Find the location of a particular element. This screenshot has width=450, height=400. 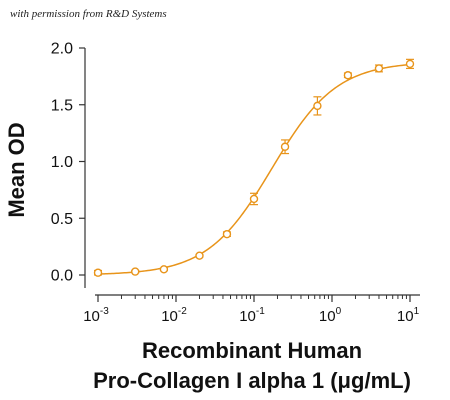

y-tick-label: 0.0 is located at coordinates (62, 276).